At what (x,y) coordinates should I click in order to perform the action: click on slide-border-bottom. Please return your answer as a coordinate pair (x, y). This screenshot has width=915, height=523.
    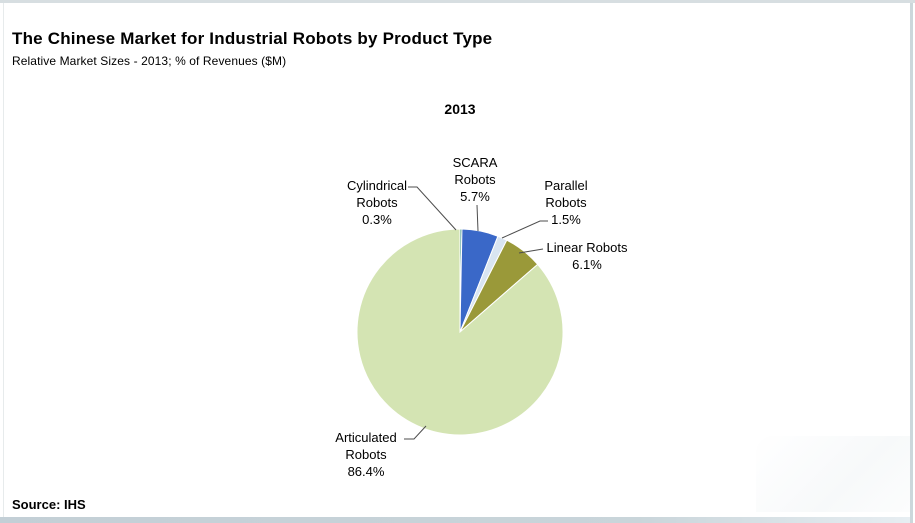
    Looking at the image, I should click on (455, 520).